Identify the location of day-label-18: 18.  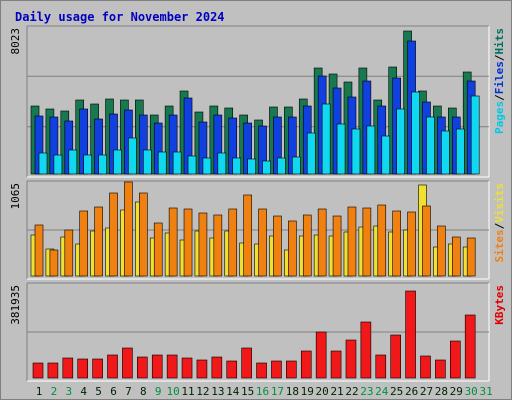
(292, 391).